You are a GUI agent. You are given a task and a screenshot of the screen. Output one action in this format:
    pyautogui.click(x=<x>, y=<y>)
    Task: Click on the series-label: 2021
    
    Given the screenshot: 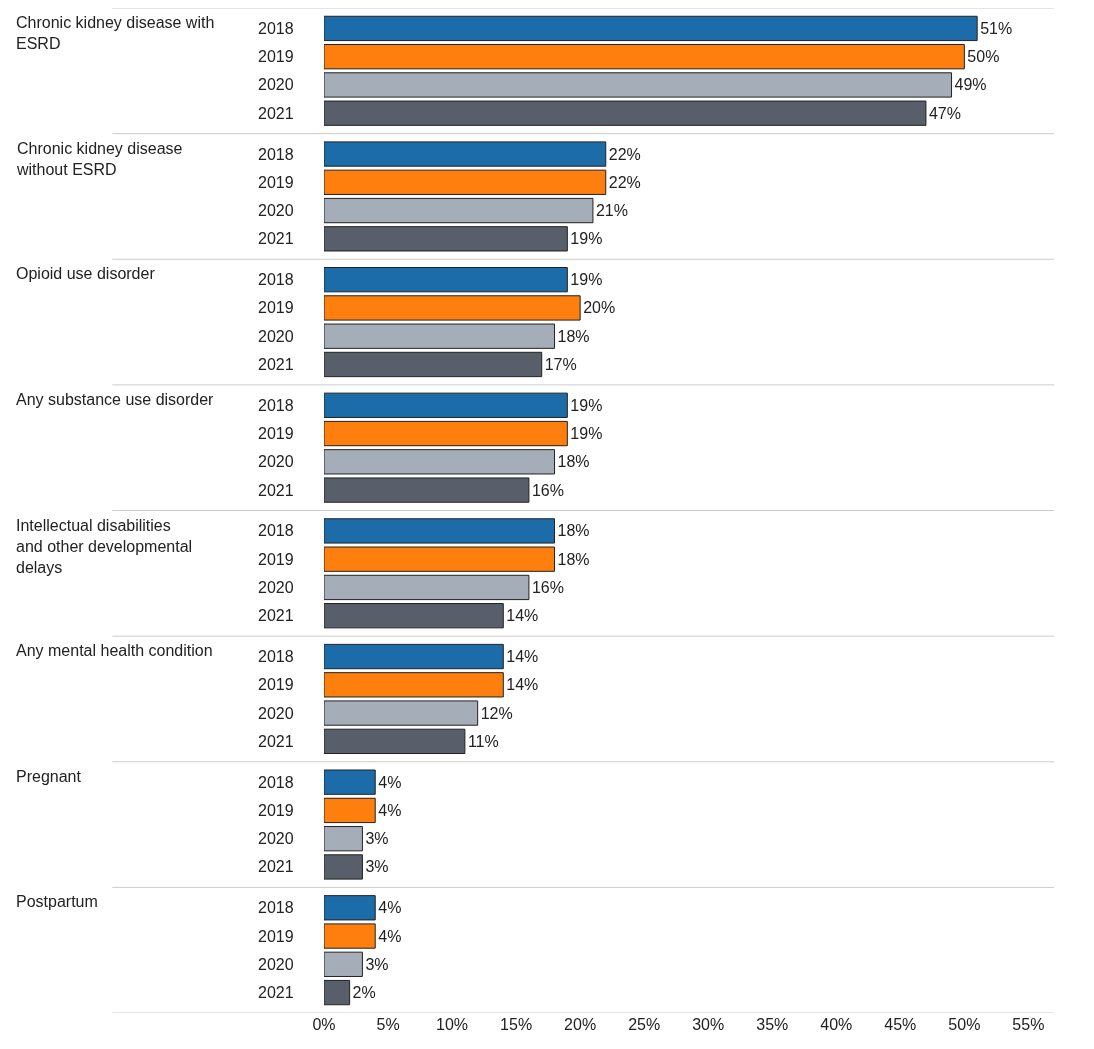 What is the action you would take?
    pyautogui.click(x=276, y=113)
    